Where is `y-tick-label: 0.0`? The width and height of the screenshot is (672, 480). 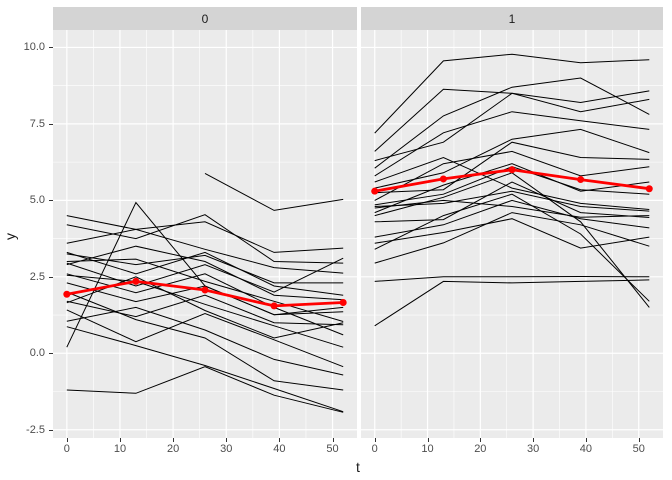 y-tick-label: 0.0 is located at coordinates (37, 353).